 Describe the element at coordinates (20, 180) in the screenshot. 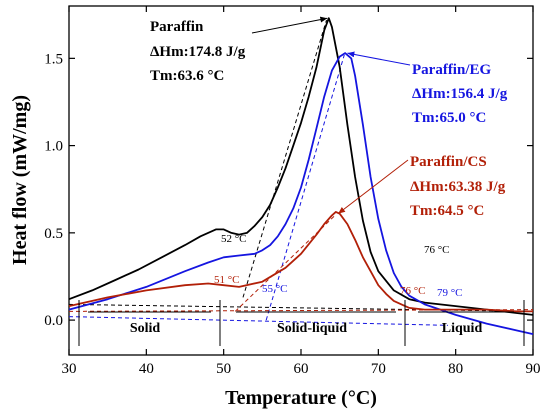

I see `y-axis-title: Heat flow (mW/mg)` at that location.